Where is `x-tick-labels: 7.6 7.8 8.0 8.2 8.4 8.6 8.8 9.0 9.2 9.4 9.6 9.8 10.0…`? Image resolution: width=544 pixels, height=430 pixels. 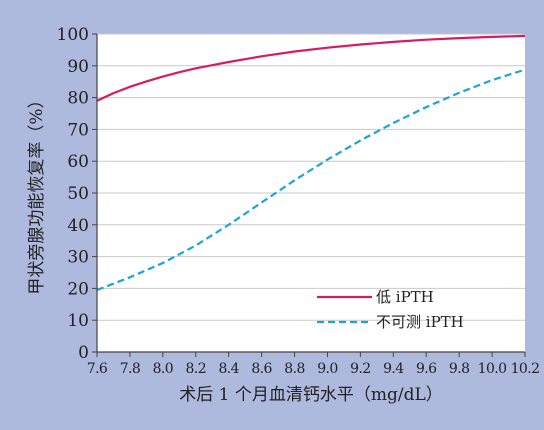
x-tick-labels: 7.6 7.8 8.0 8.2 8.4 8.6 8.8 9.0 9.2 9.4 9.6 9.8 10.0… is located at coordinates (313, 369).